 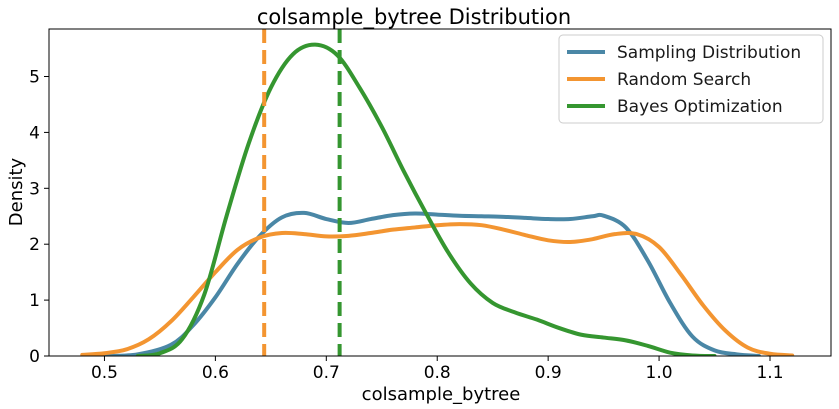 I want to click on legend-label-2: Random Search, so click(x=684, y=80).